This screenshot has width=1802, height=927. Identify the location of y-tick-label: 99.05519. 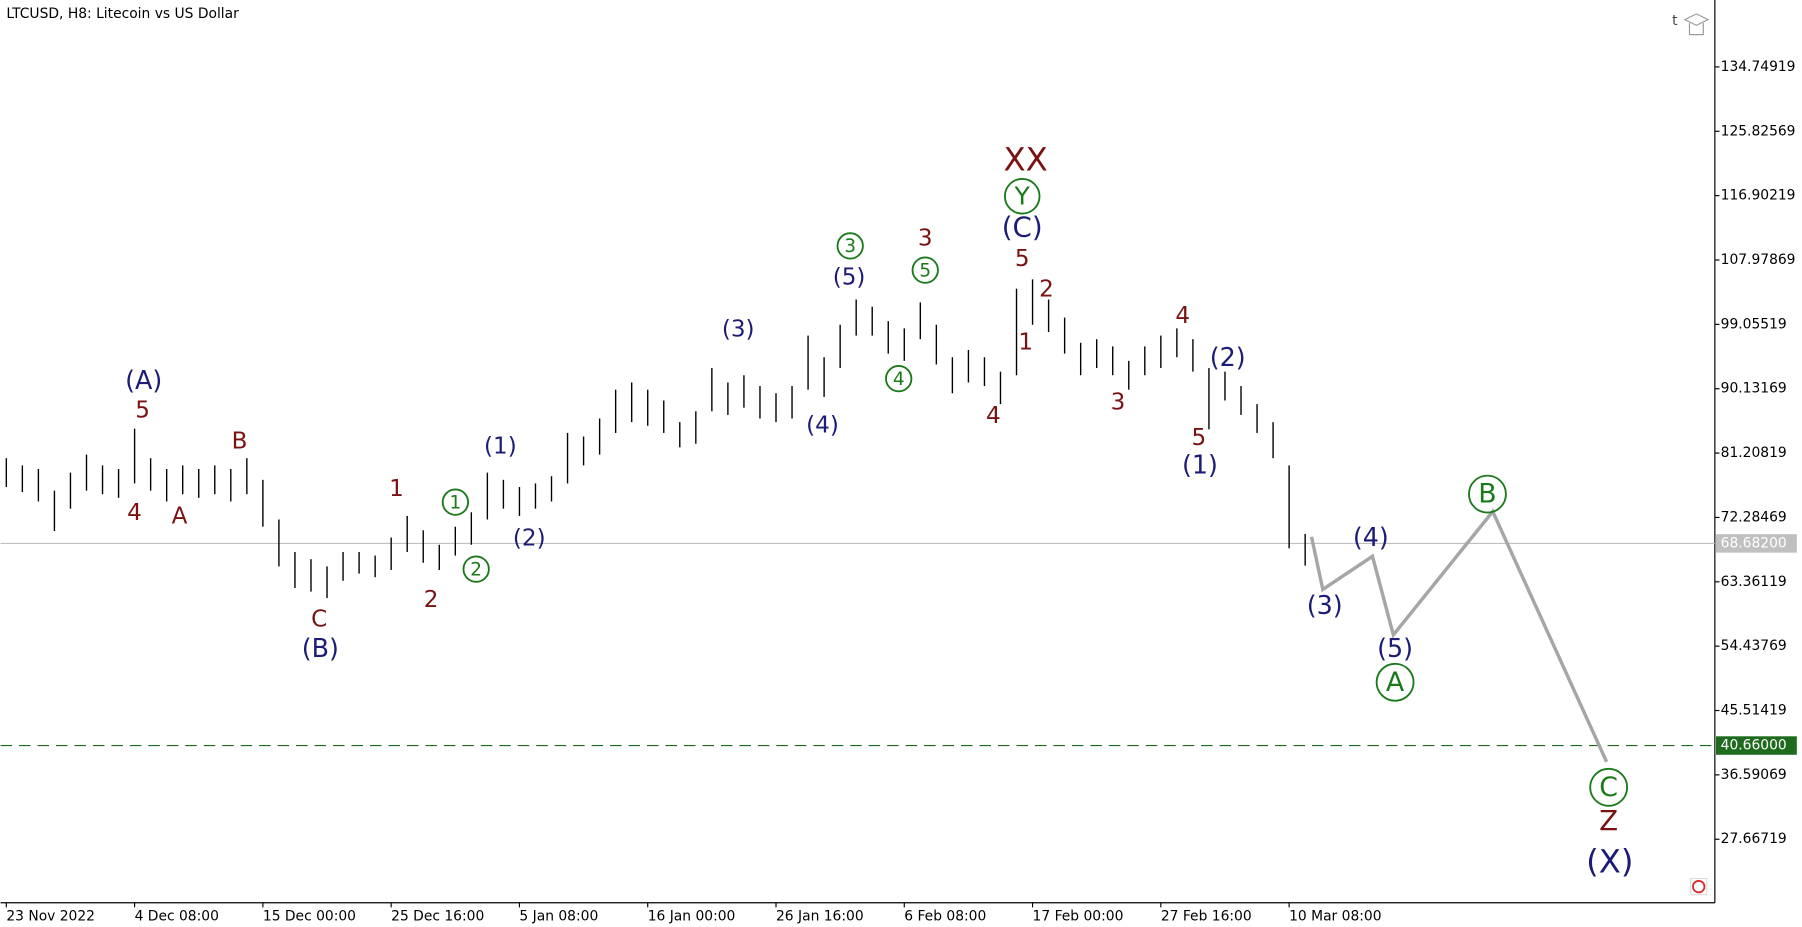
(1754, 324).